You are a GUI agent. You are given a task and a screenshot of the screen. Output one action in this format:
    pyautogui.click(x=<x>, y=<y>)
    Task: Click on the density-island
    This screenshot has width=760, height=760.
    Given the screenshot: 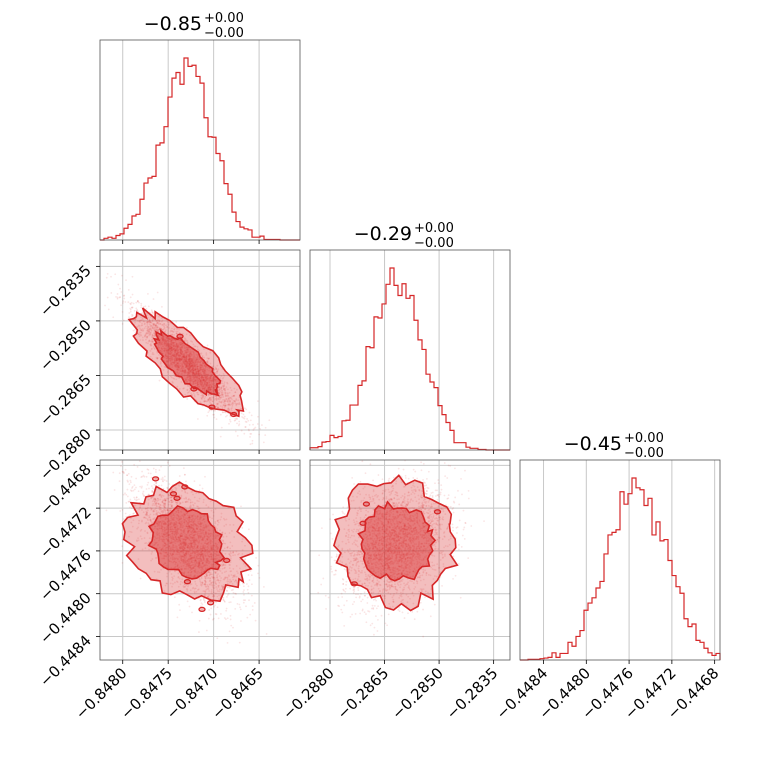 What is the action you would take?
    pyautogui.click(x=180, y=336)
    